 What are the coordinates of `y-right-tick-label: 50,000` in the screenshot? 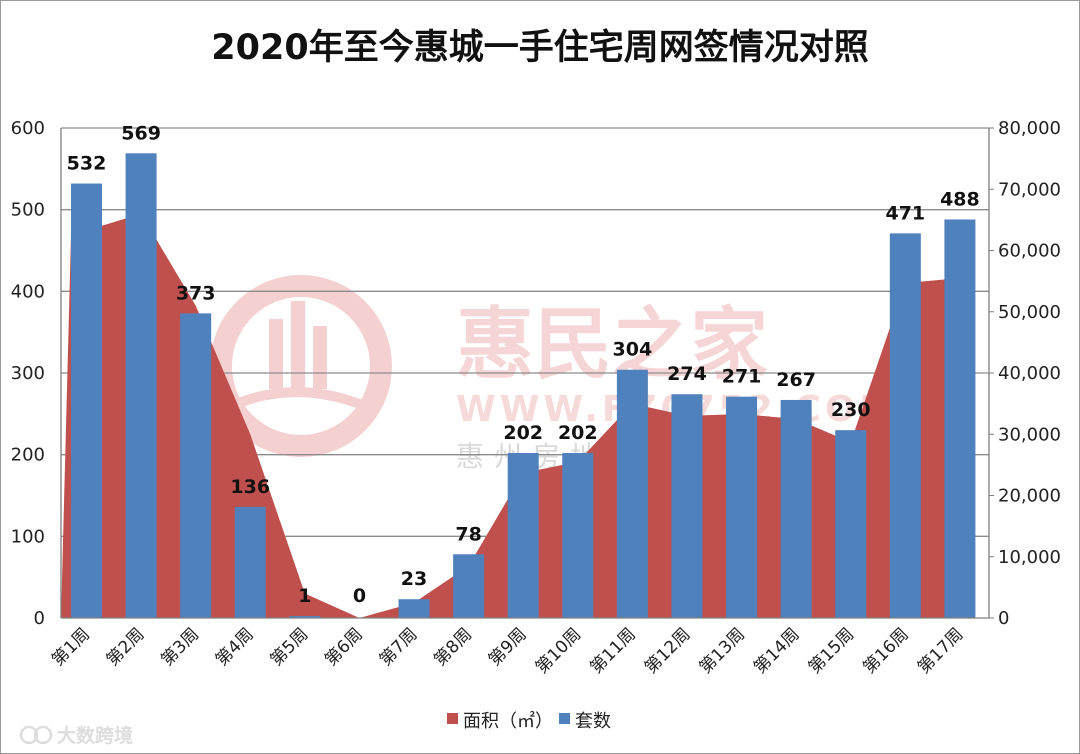 It's located at (1029, 312).